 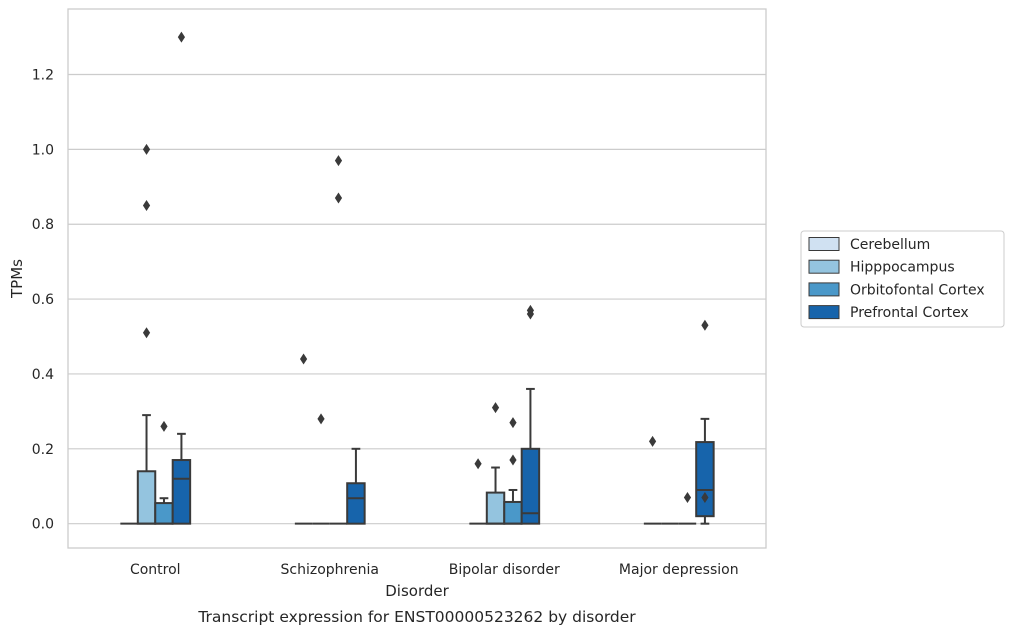 What do you see at coordinates (43, 375) in the screenshot?
I see `y-tick-label: 0.4` at bounding box center [43, 375].